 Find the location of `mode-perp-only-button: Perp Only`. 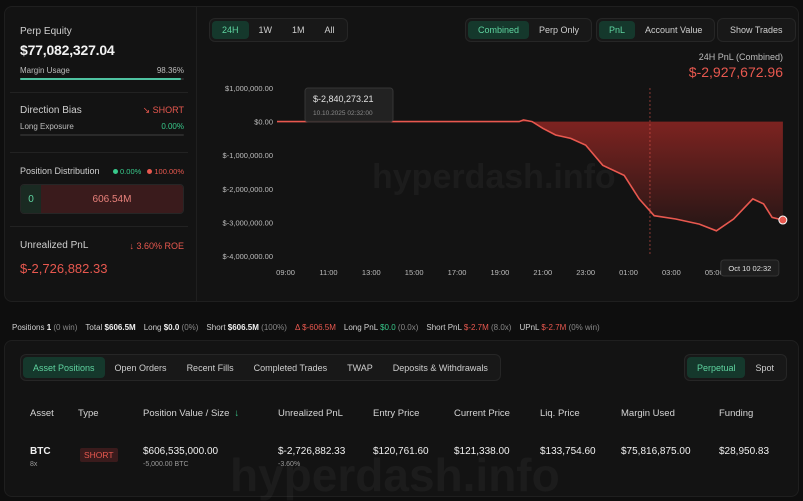

mode-perp-only-button: Perp Only is located at coordinates (559, 30).